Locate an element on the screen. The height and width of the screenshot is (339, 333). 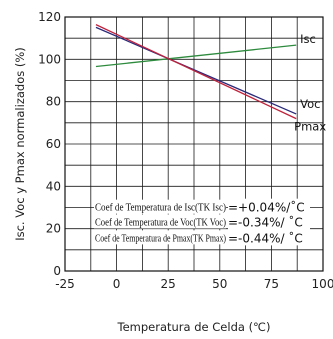
x-tick-label: 100 is located at coordinates (322, 284).